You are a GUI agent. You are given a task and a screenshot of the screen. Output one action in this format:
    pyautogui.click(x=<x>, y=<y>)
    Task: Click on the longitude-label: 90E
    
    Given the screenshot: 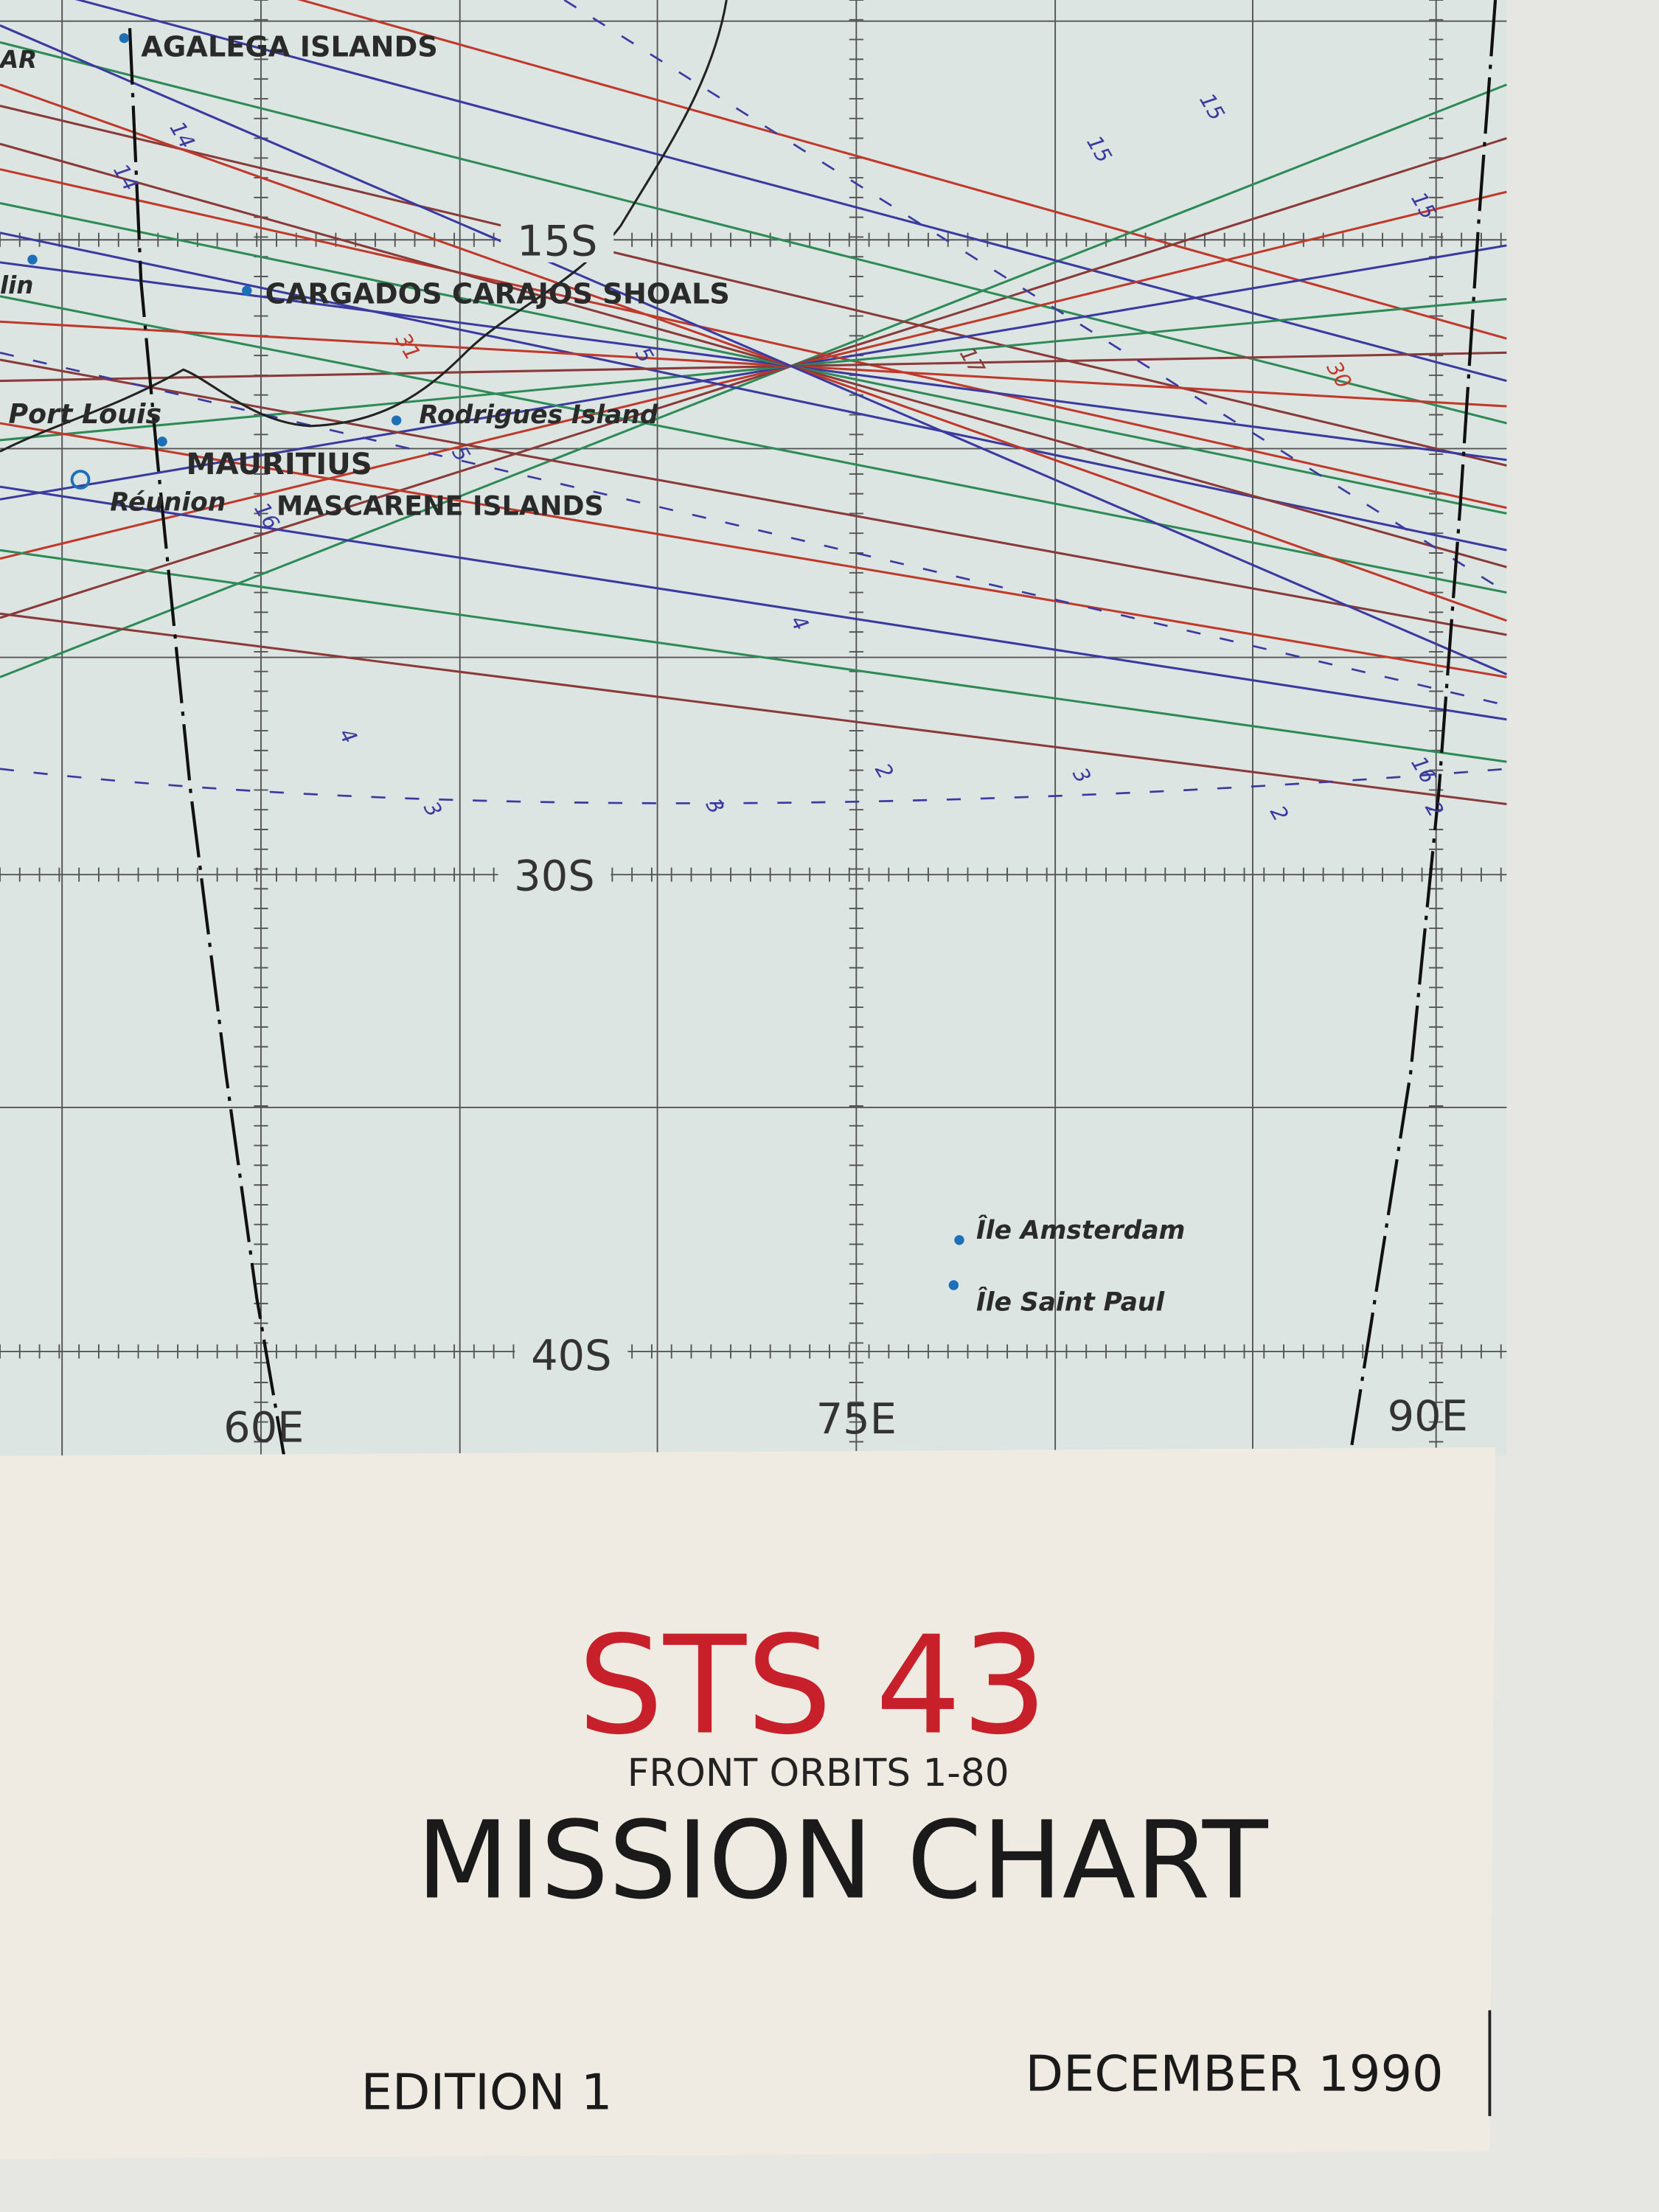 What is the action you would take?
    pyautogui.click(x=1428, y=1416)
    